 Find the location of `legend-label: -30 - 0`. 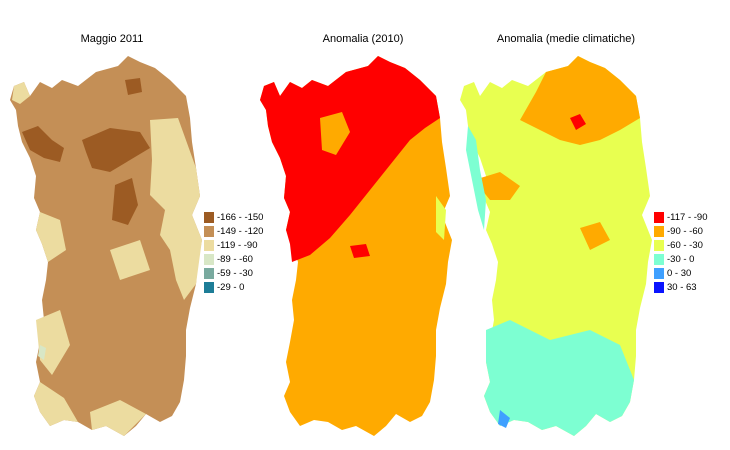

legend-label: -30 - 0 is located at coordinates (681, 259).